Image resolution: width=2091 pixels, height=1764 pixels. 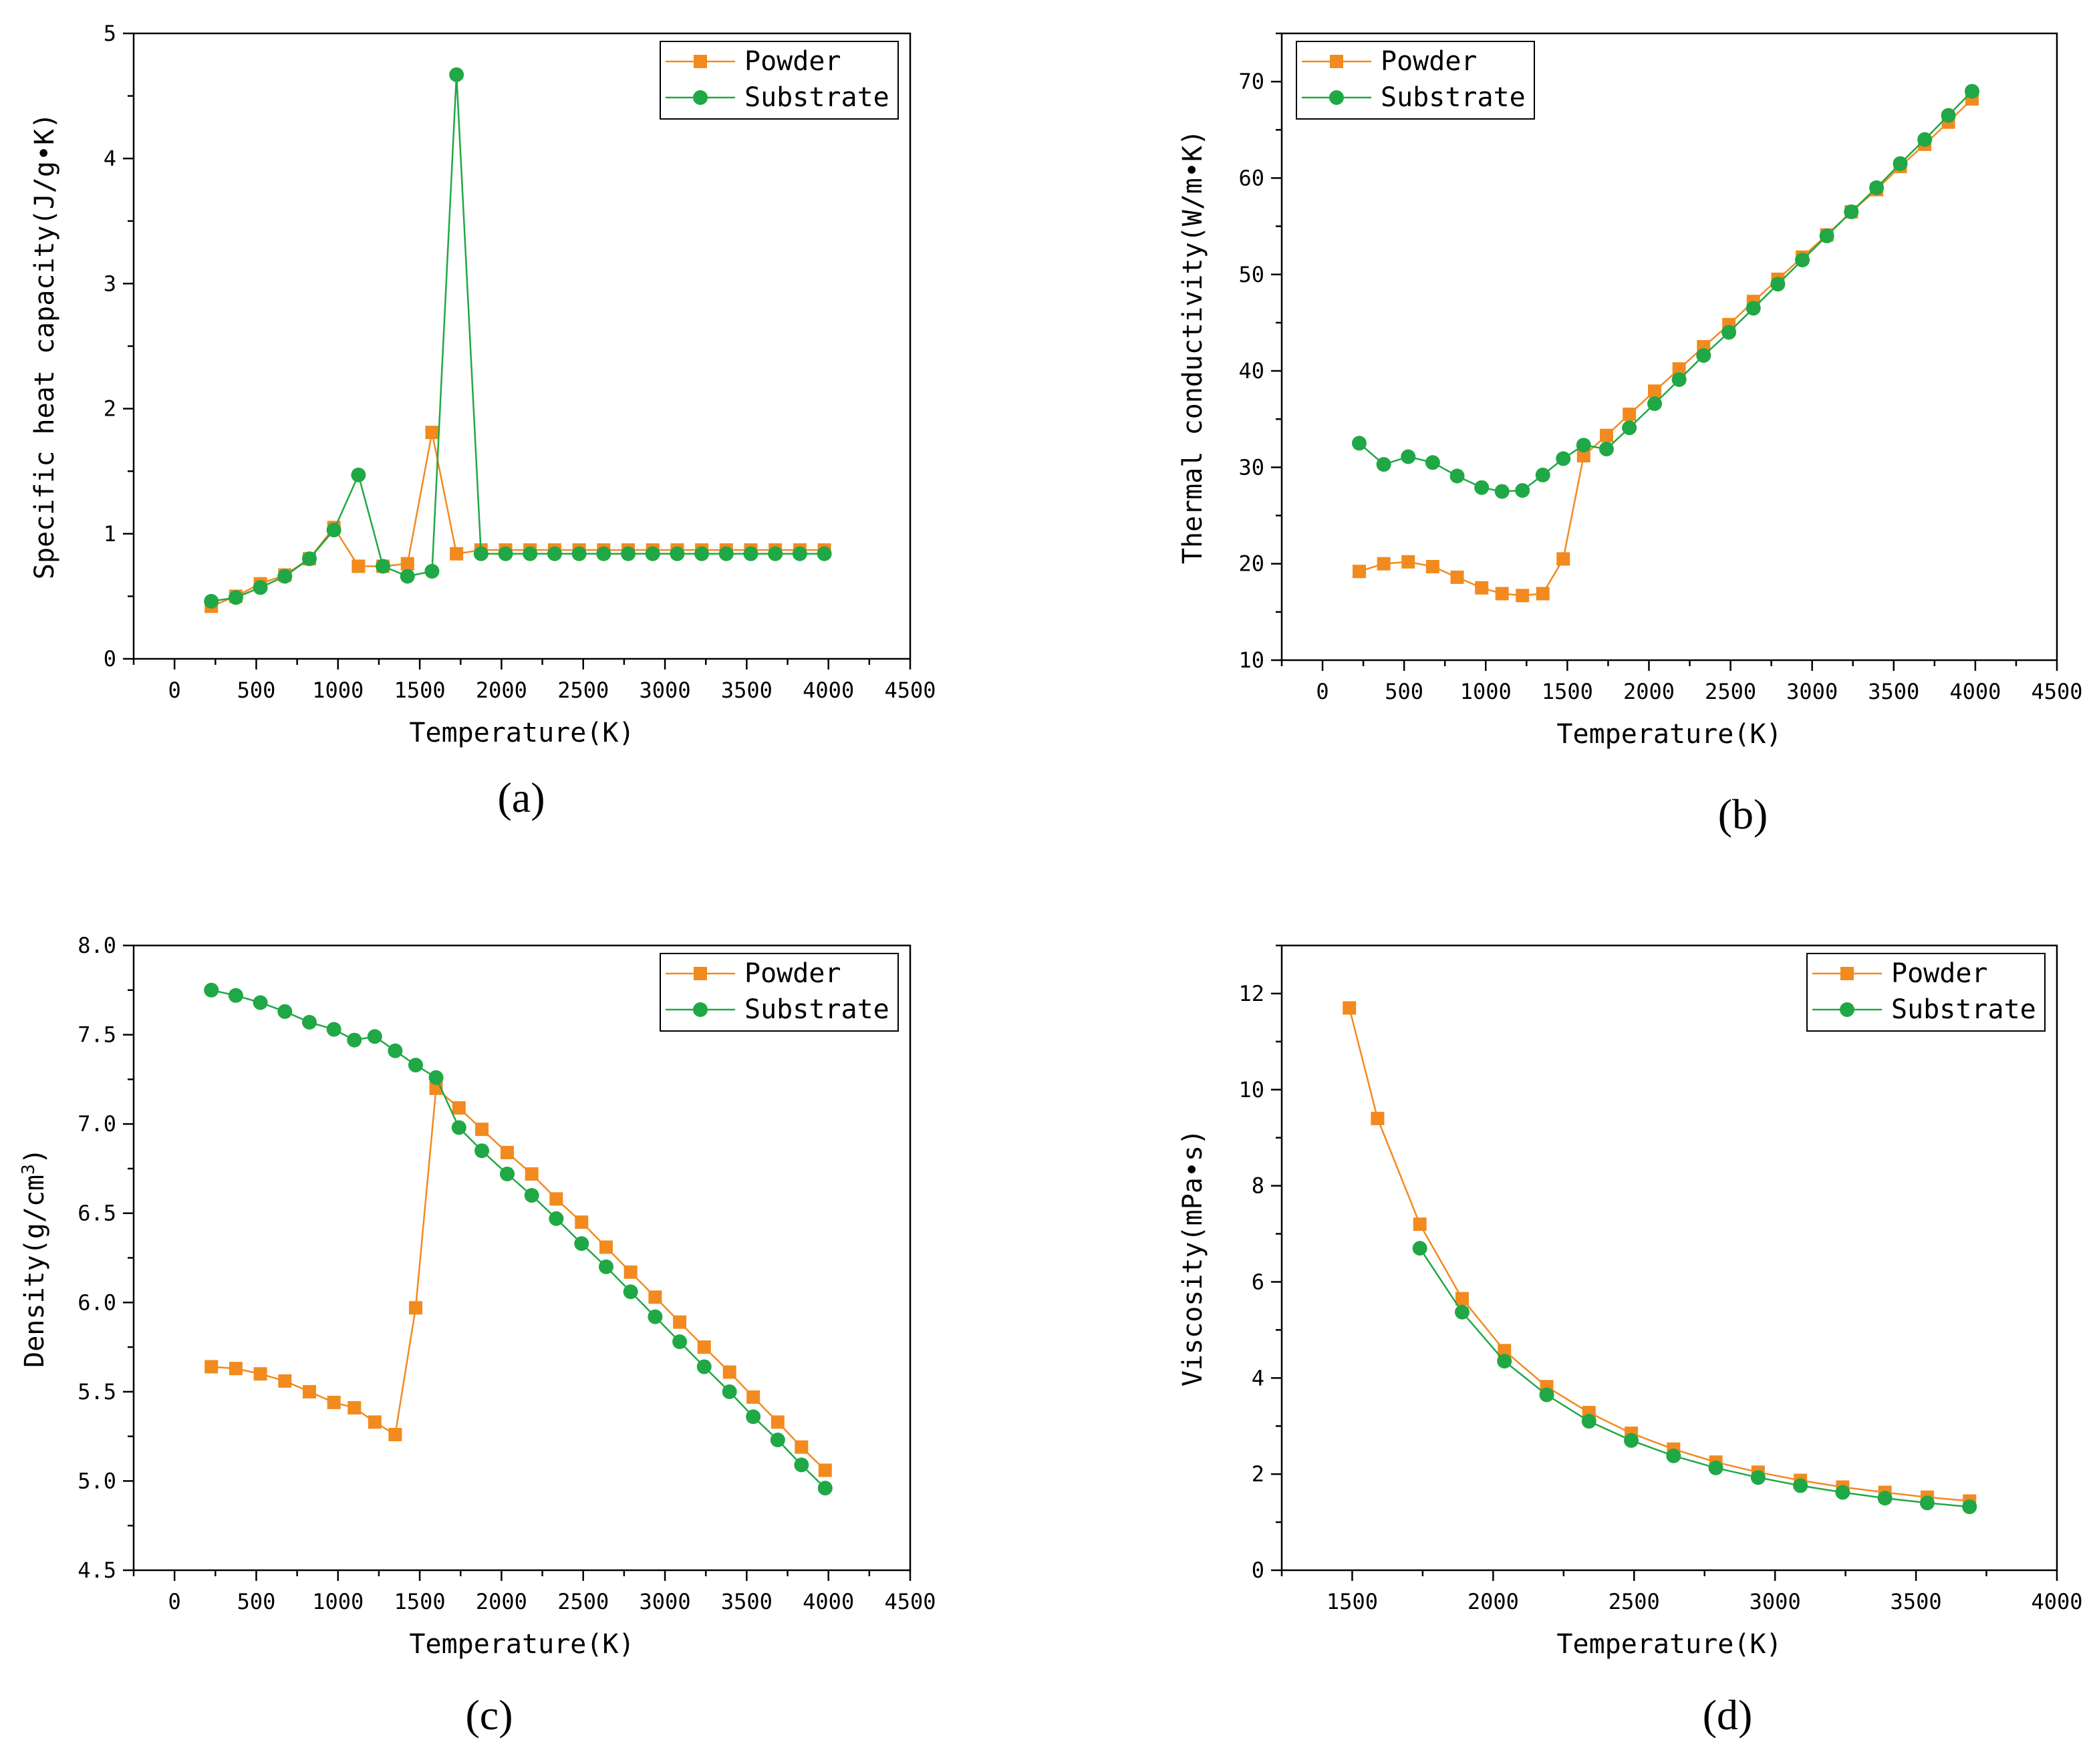 I want to click on y-tick-label: 6.0, so click(x=97, y=1303).